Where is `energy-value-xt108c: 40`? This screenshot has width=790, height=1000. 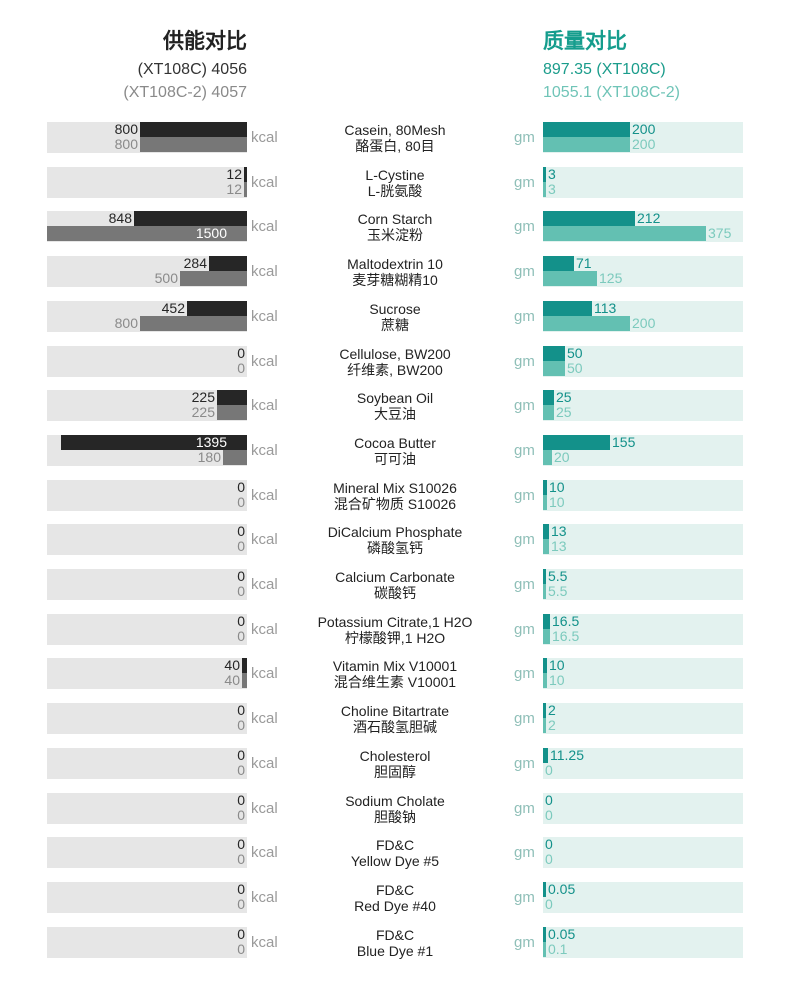 energy-value-xt108c: 40 is located at coordinates (232, 665).